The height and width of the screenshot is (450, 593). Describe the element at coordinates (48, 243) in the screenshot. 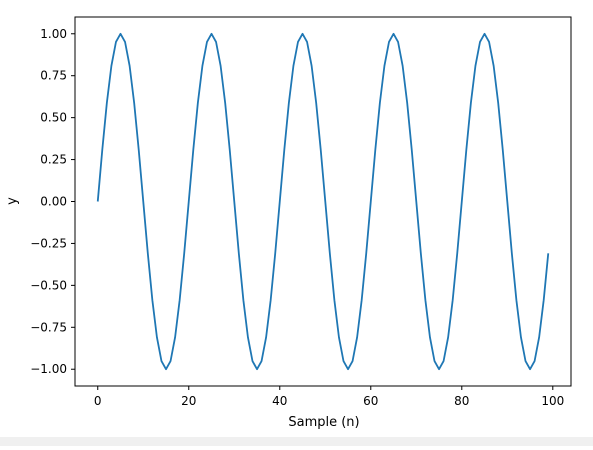

I see `y-tick-label: −0.25` at that location.